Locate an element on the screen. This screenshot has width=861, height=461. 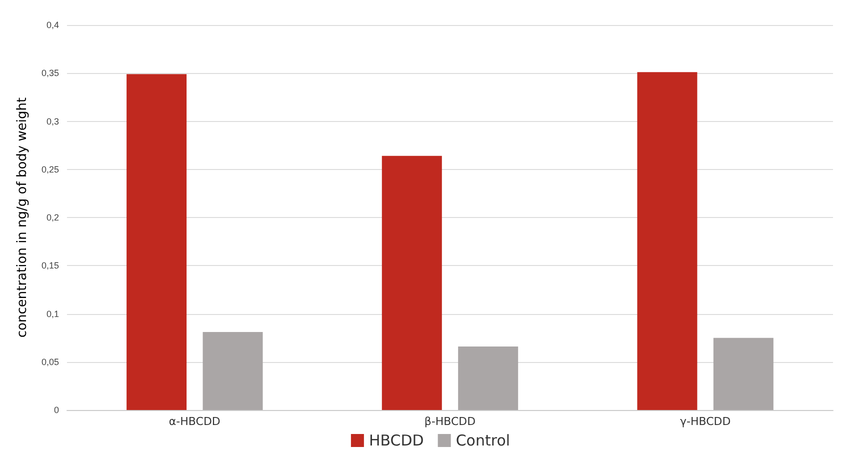
x-tick-label: β-HBCDD is located at coordinates (450, 421).